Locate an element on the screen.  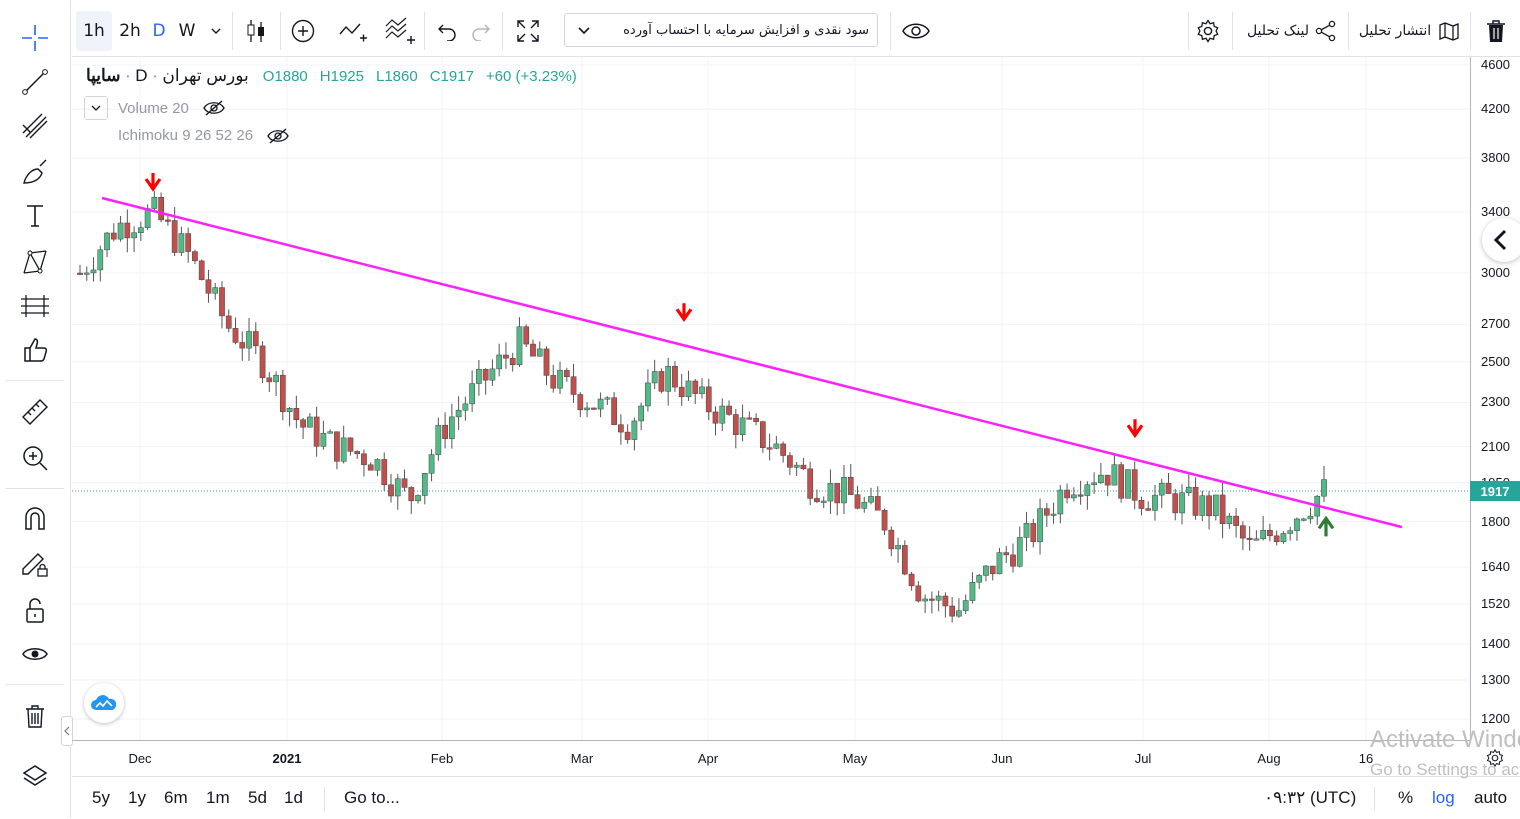
percent-scale-button: % is located at coordinates (1405, 798).